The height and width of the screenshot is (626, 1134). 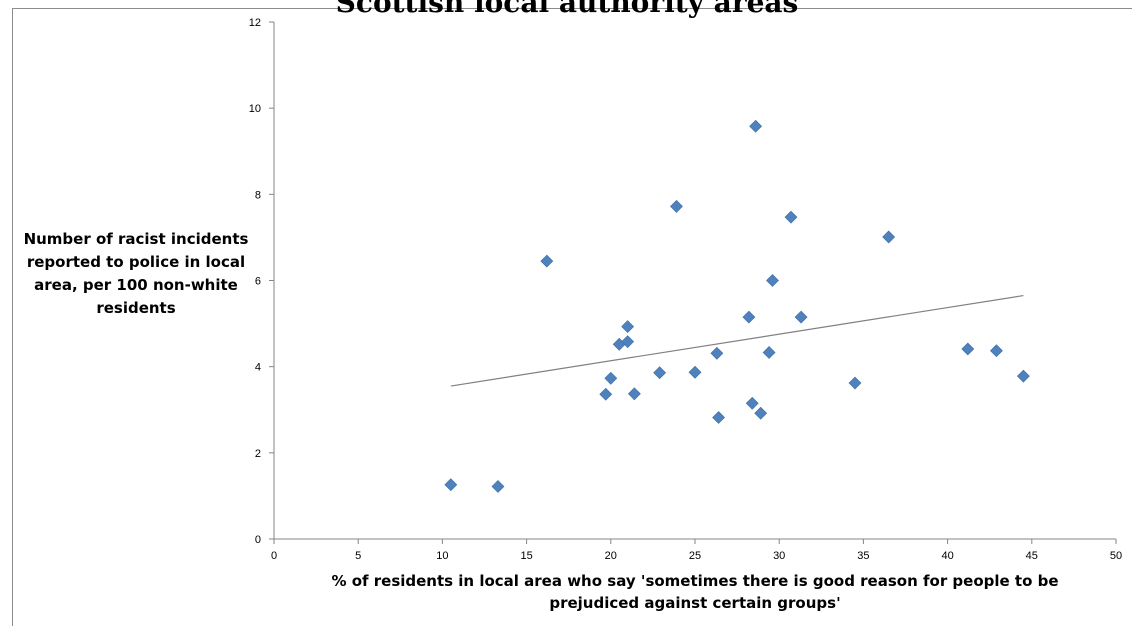 What do you see at coordinates (258, 454) in the screenshot?
I see `y-tick-label: 2` at bounding box center [258, 454].